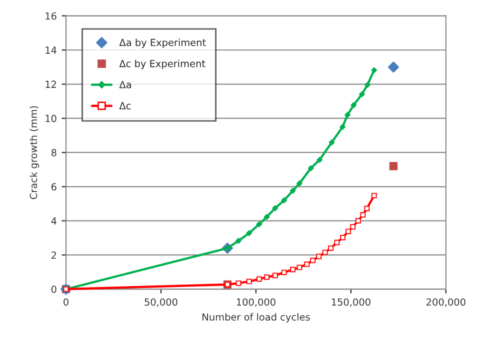 Image resolution: width=480 pixels, height=337 pixels. Describe the element at coordinates (51, 50) in the screenshot. I see `y-tick-label: 14` at that location.